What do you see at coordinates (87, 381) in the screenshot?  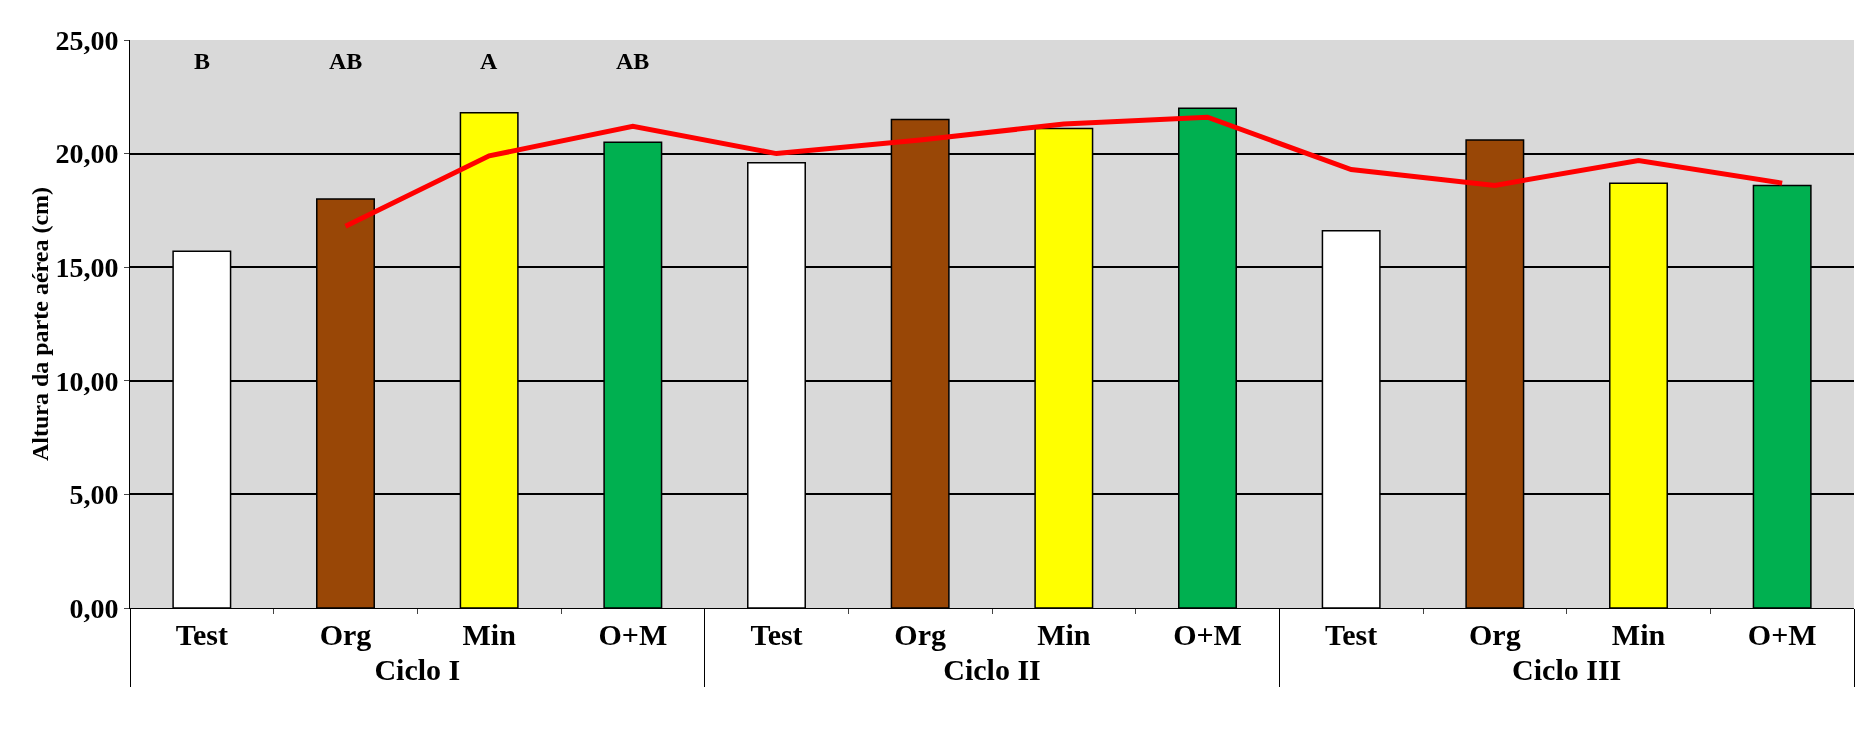 I see `y-tick-label: 10,00` at bounding box center [87, 381].